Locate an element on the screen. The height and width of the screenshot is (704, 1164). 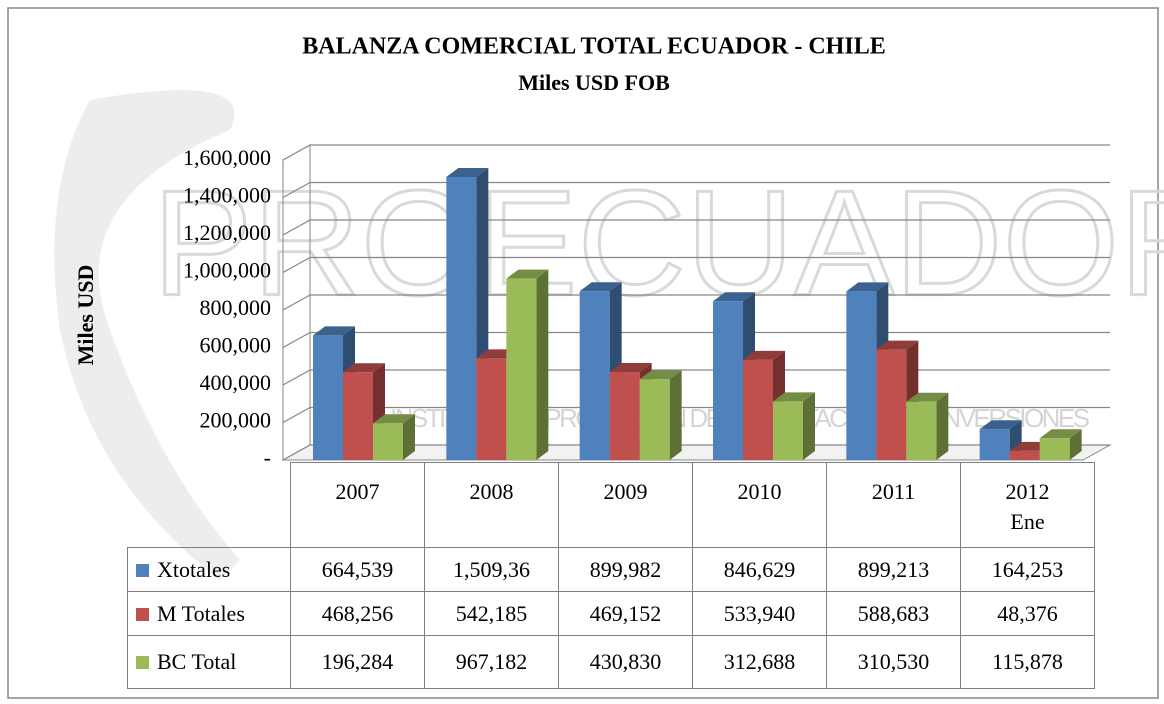
value-cell: 664,539 is located at coordinates (357, 569).